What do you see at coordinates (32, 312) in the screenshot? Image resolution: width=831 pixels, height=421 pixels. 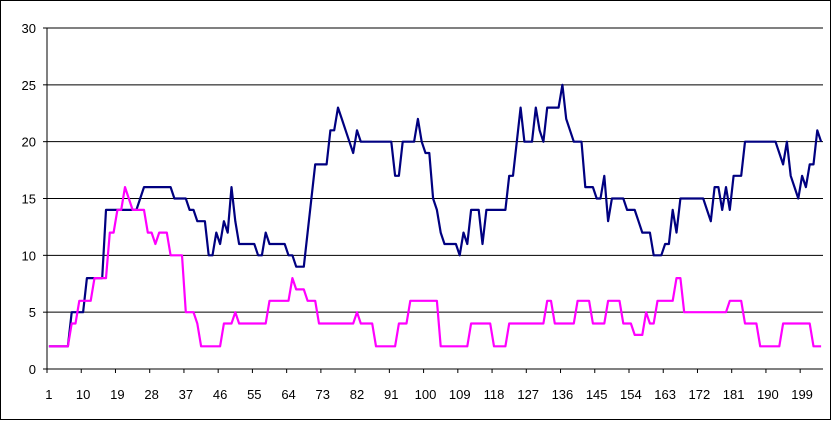 I see `y-tick-label-5: 5` at bounding box center [32, 312].